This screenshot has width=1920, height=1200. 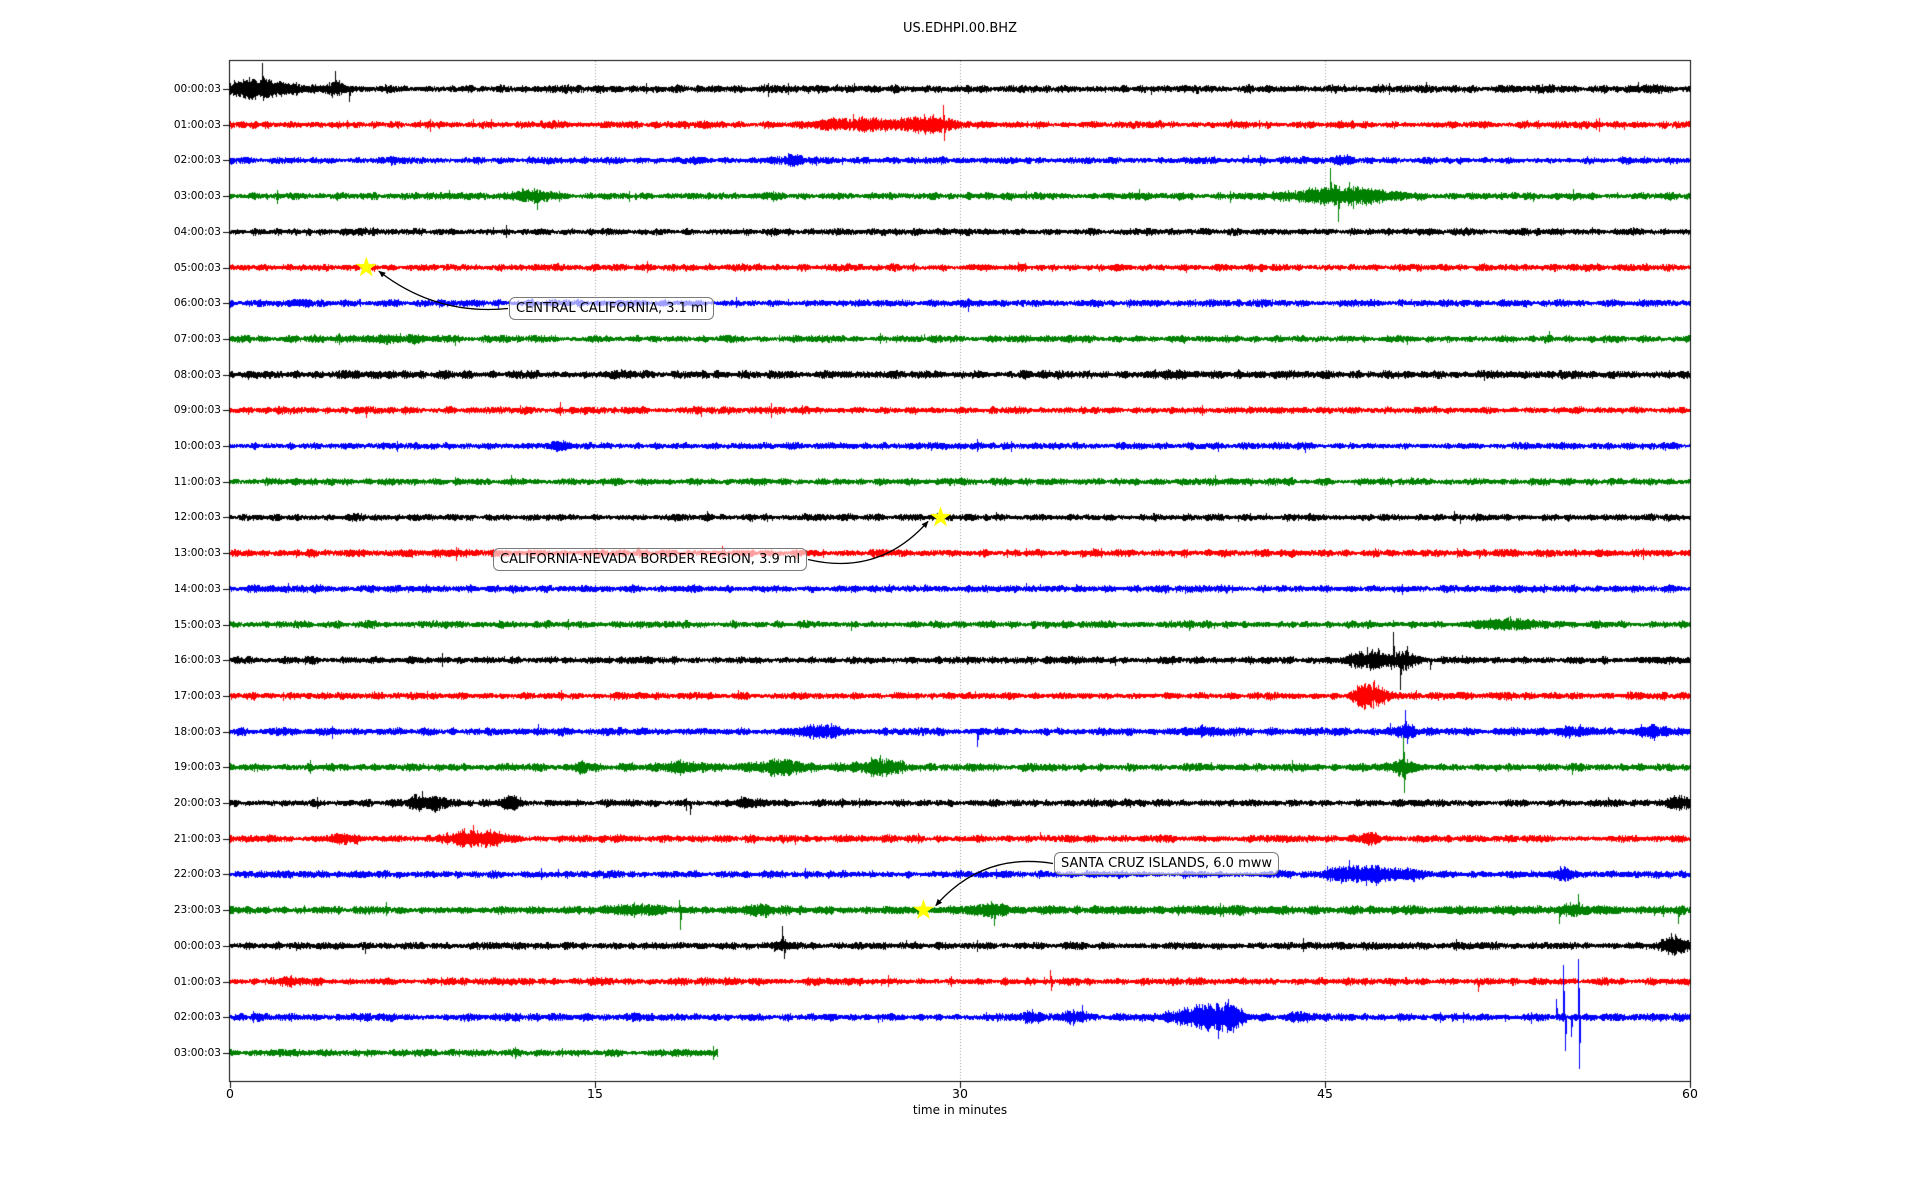 I want to click on row-time-label: 05:00:03, so click(x=197, y=267).